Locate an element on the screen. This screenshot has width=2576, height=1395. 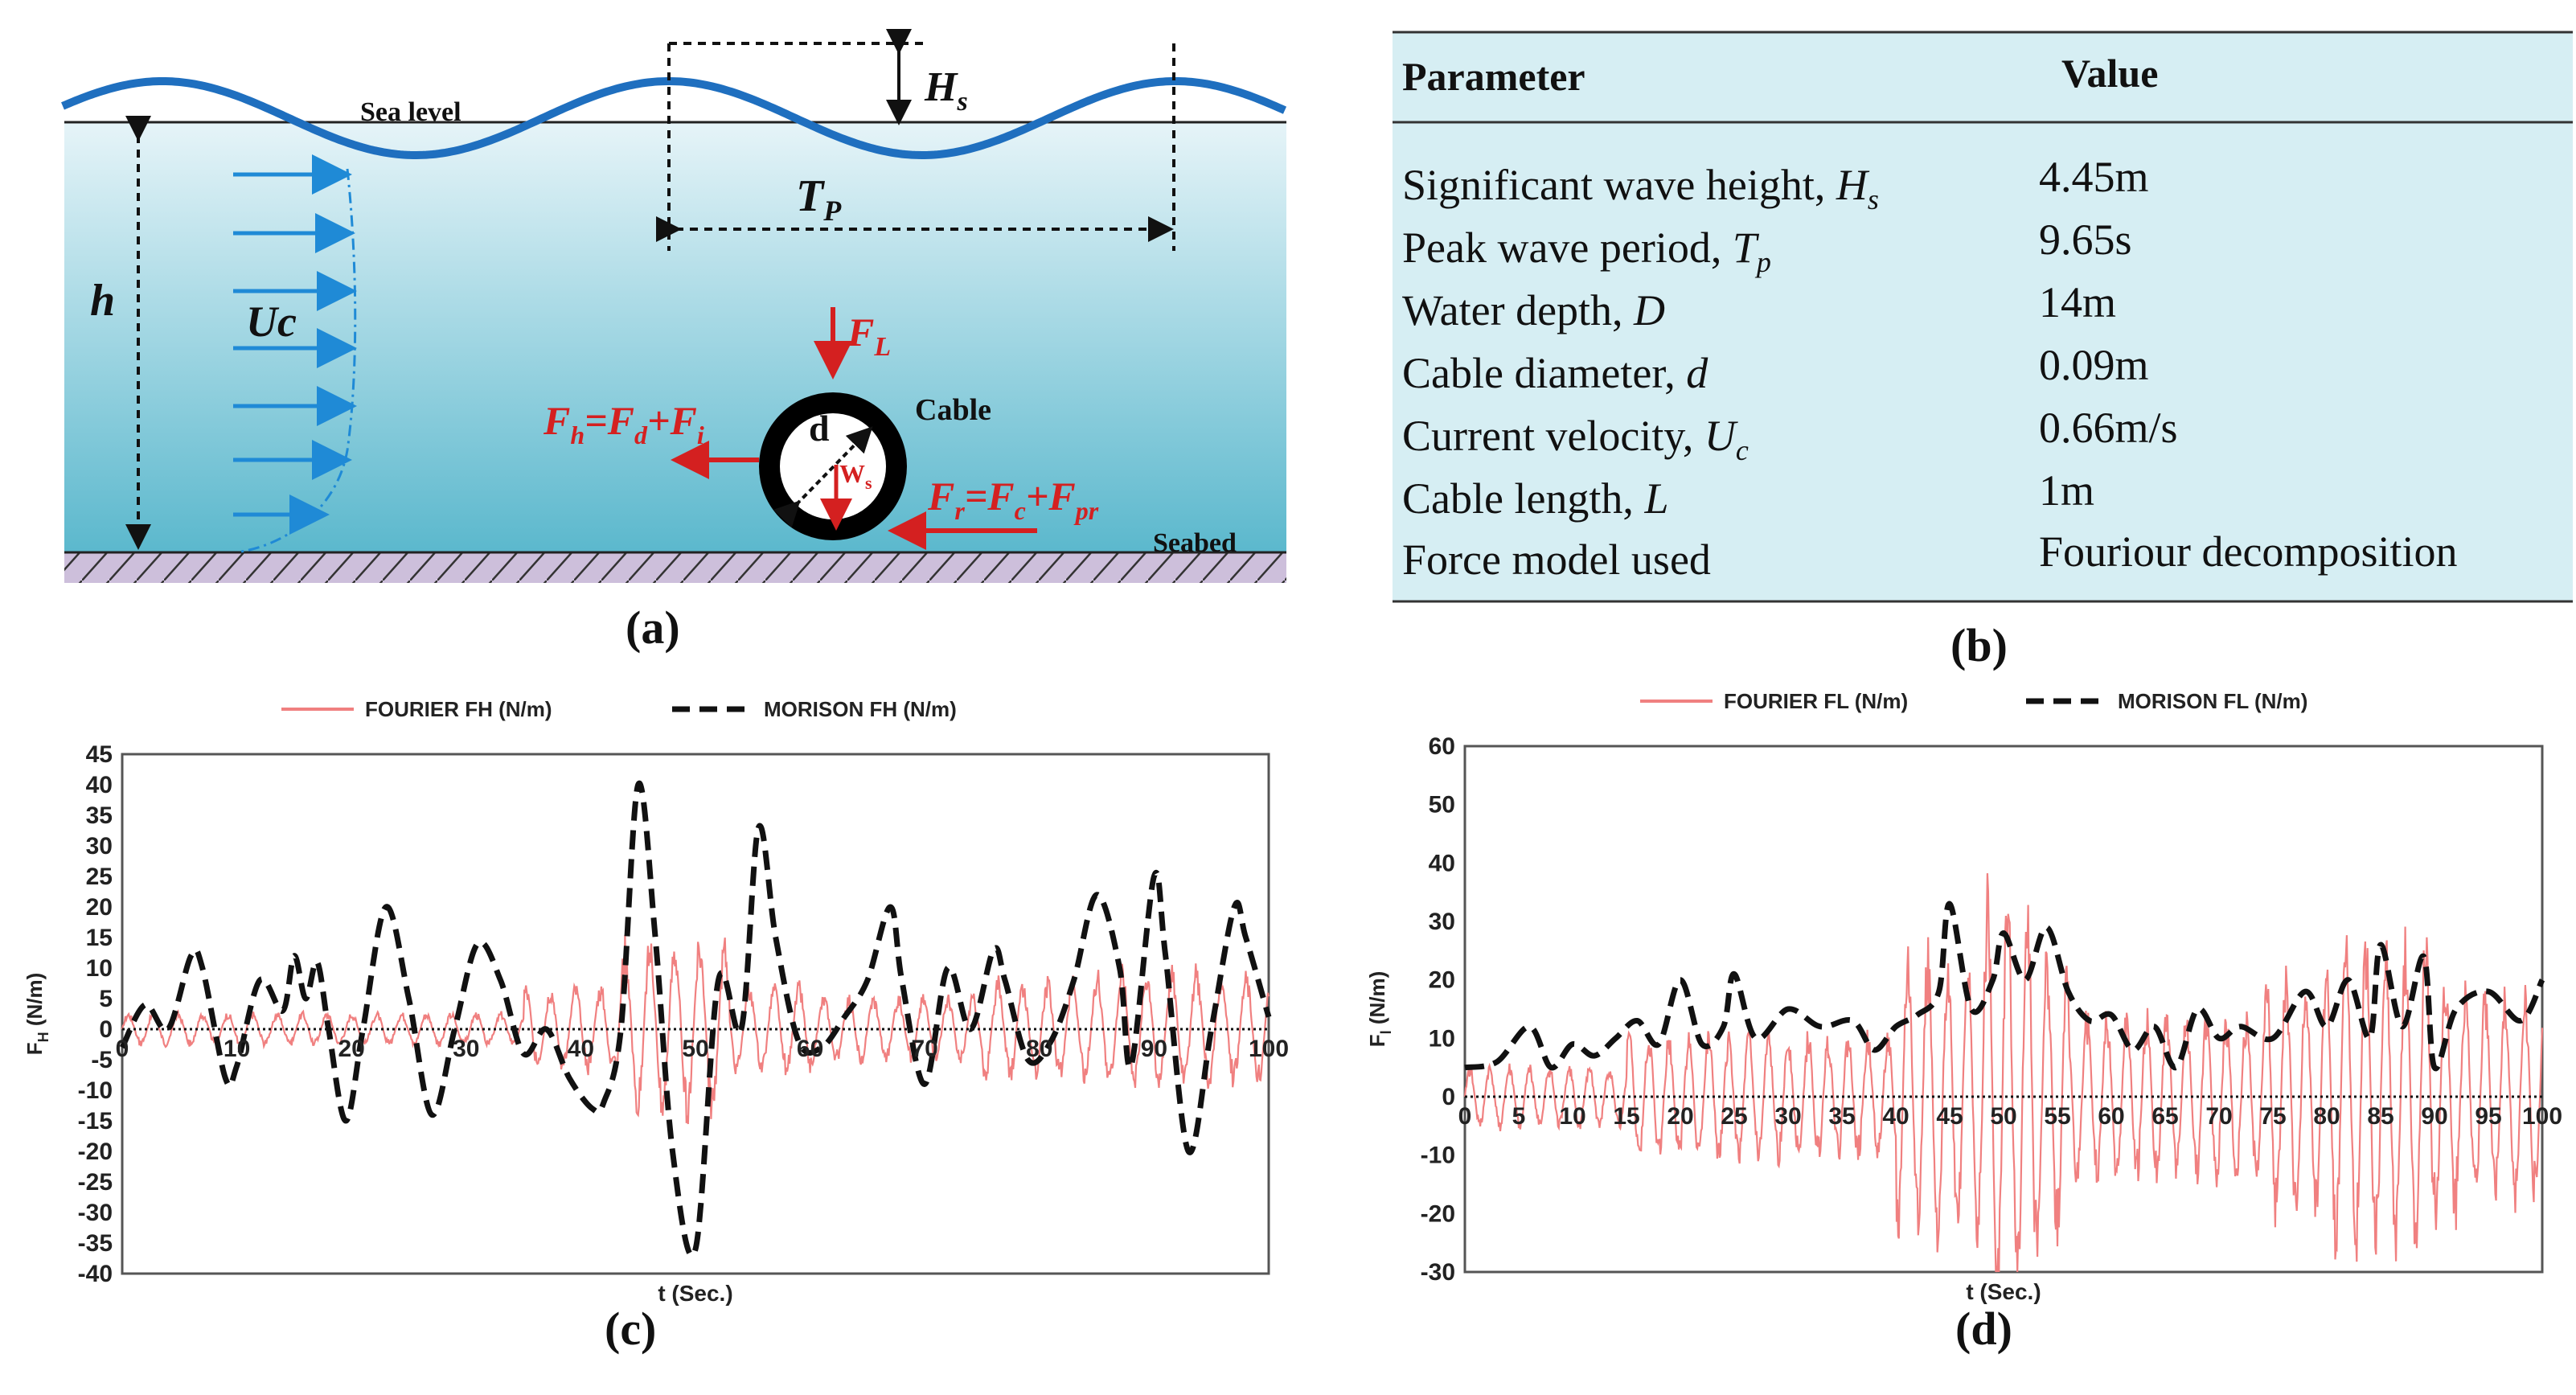
cable-label: Cable is located at coordinates (953, 410).